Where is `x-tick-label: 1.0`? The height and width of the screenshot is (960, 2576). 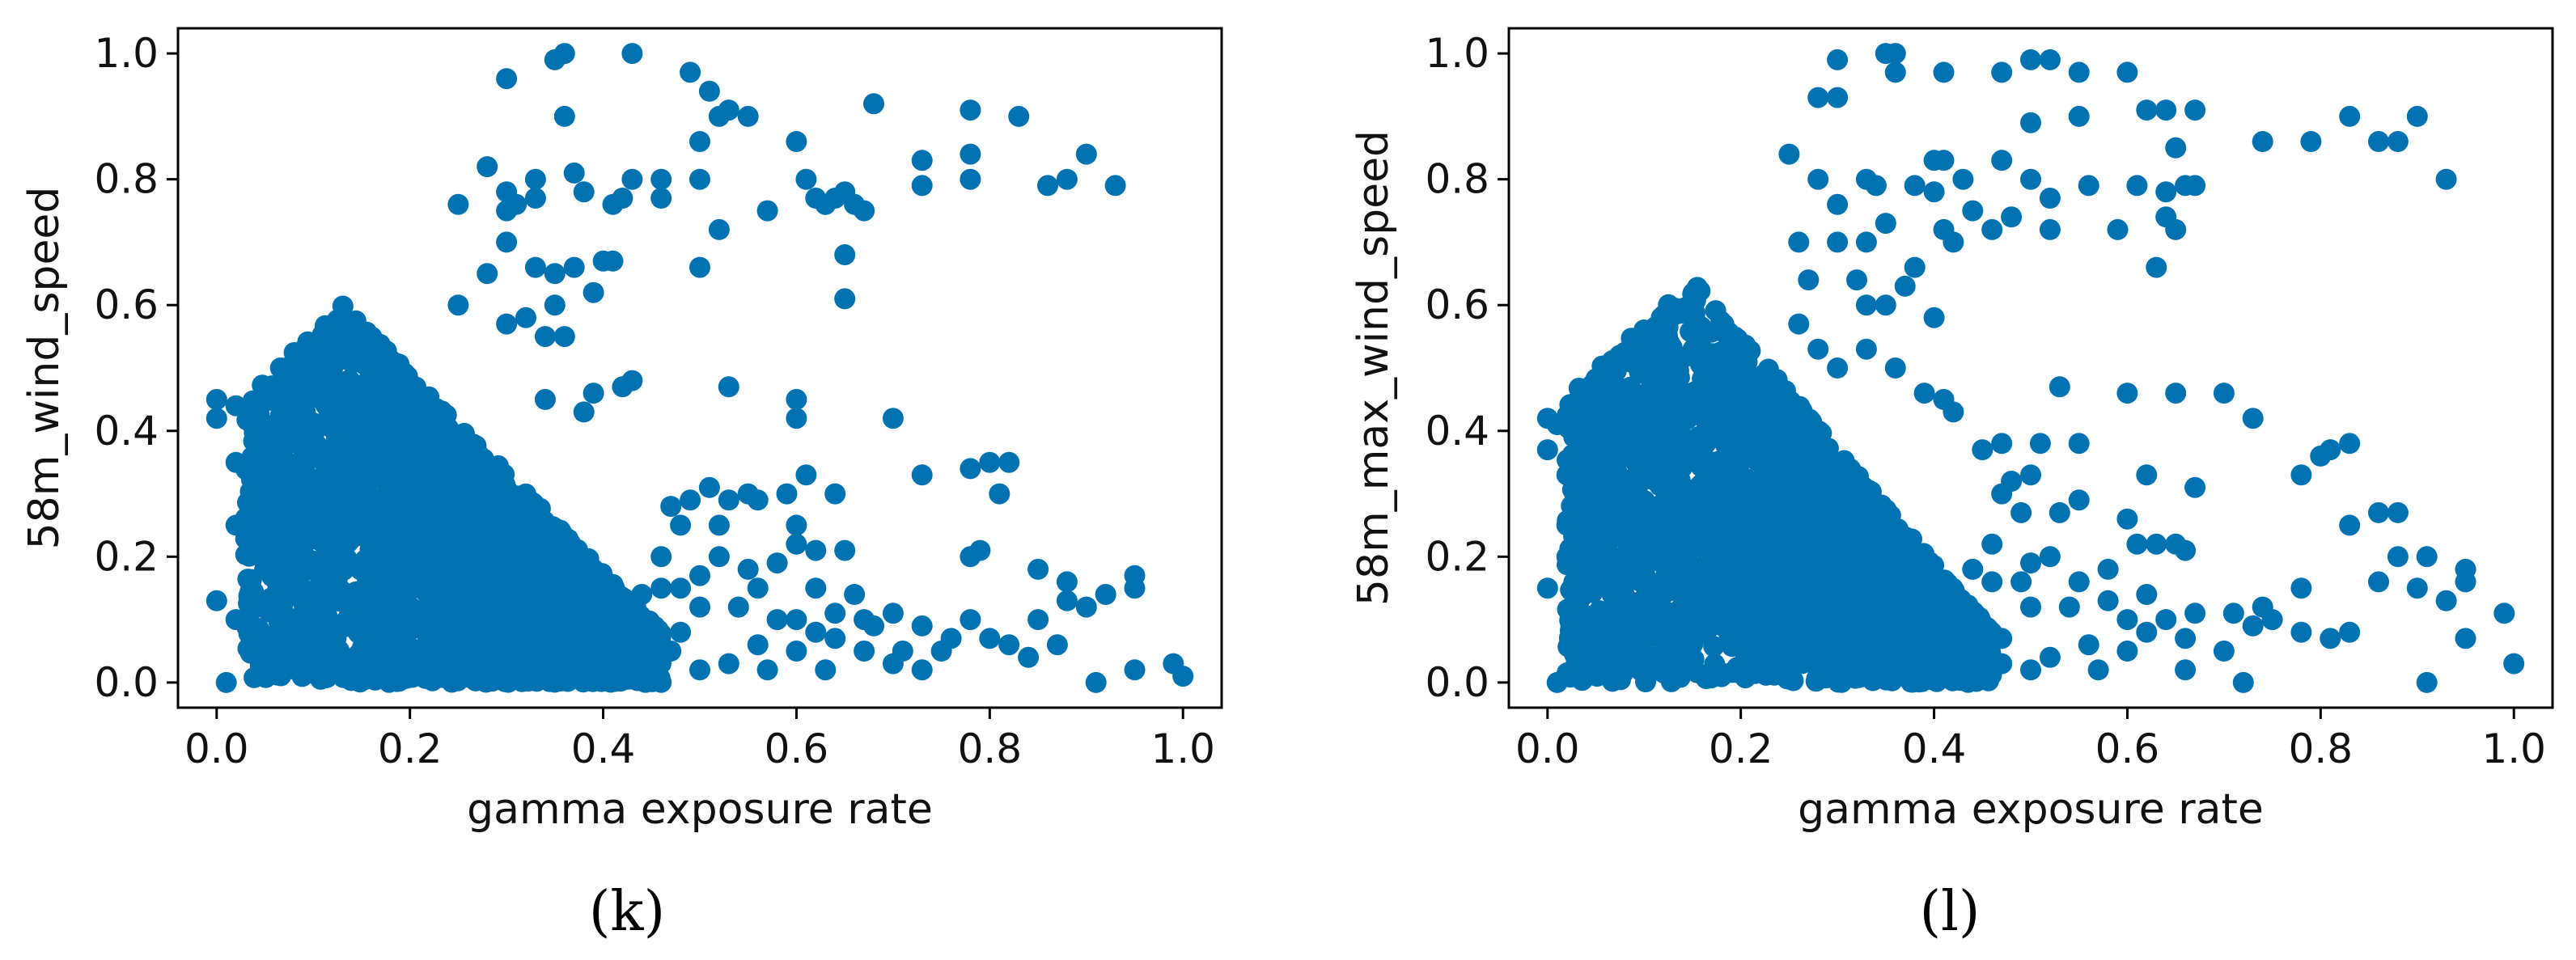
x-tick-label: 1.0 is located at coordinates (2513, 749).